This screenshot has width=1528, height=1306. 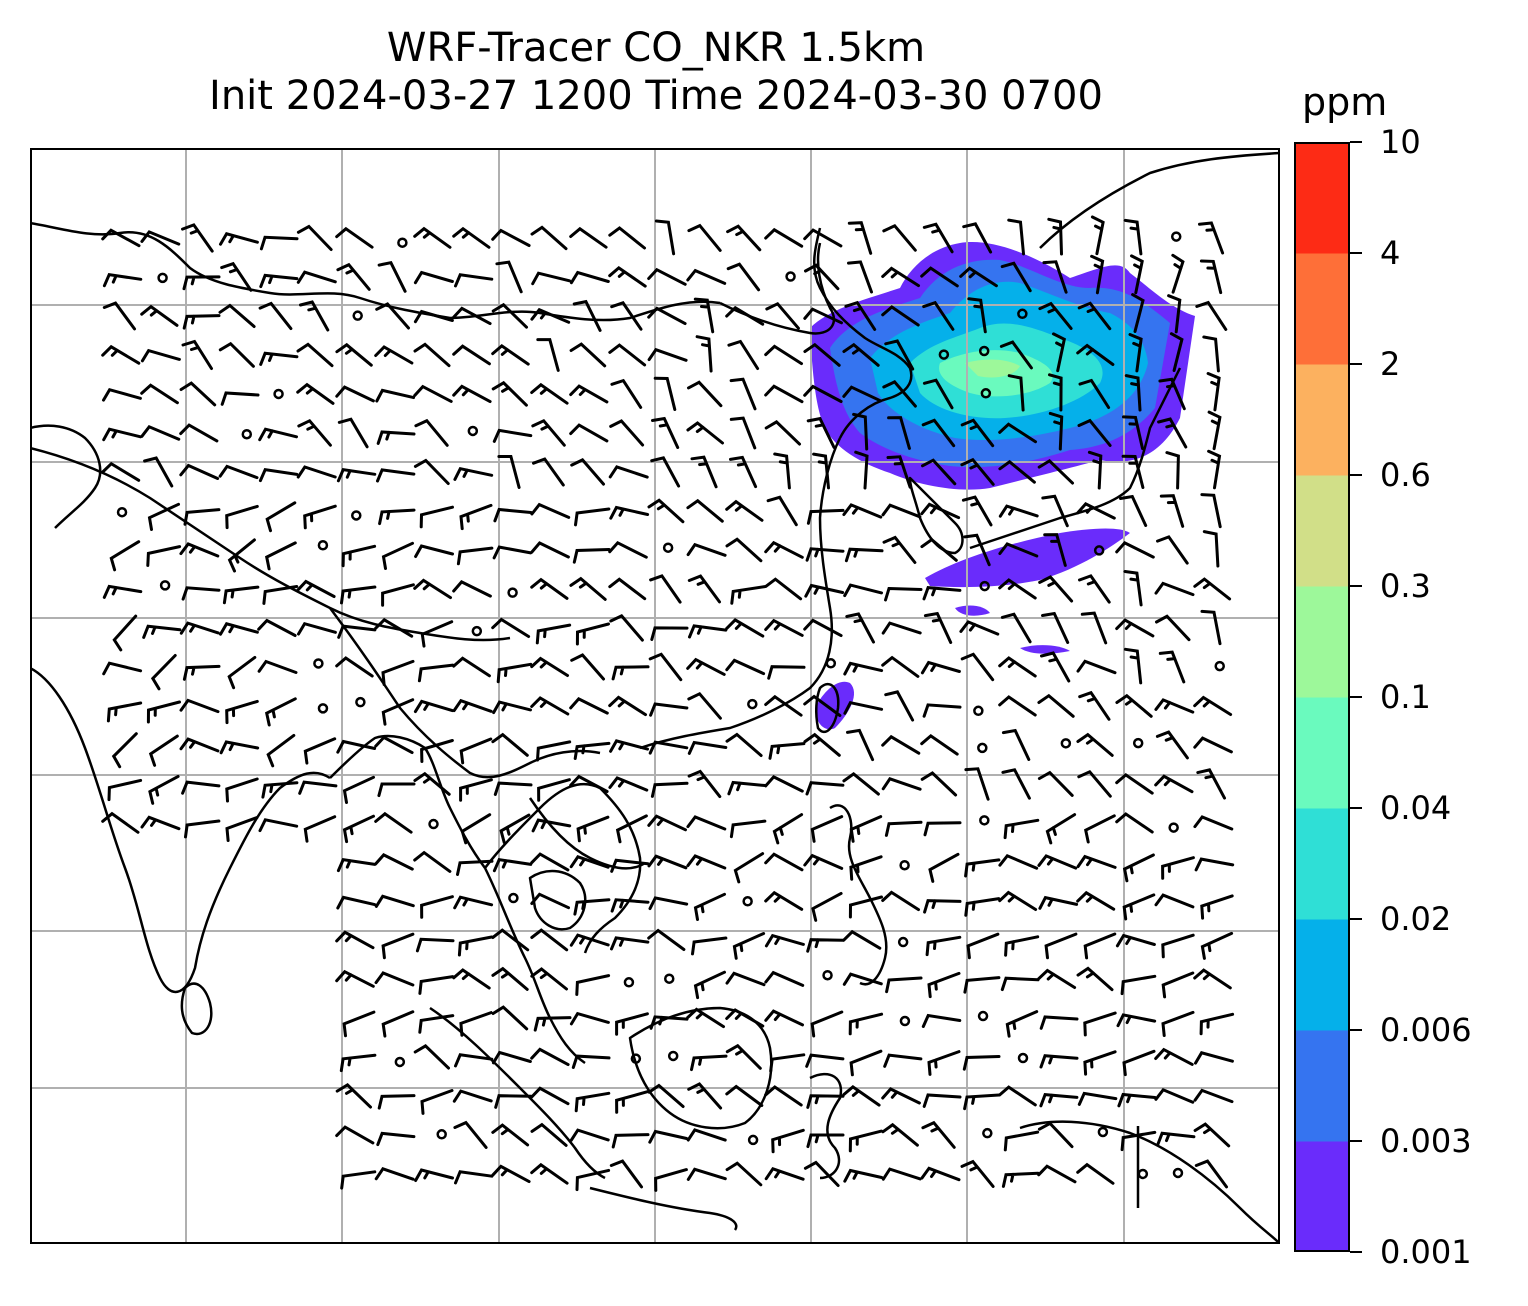 What do you see at coordinates (777, 288) in the screenshot?
I see `border-mongolia` at bounding box center [777, 288].